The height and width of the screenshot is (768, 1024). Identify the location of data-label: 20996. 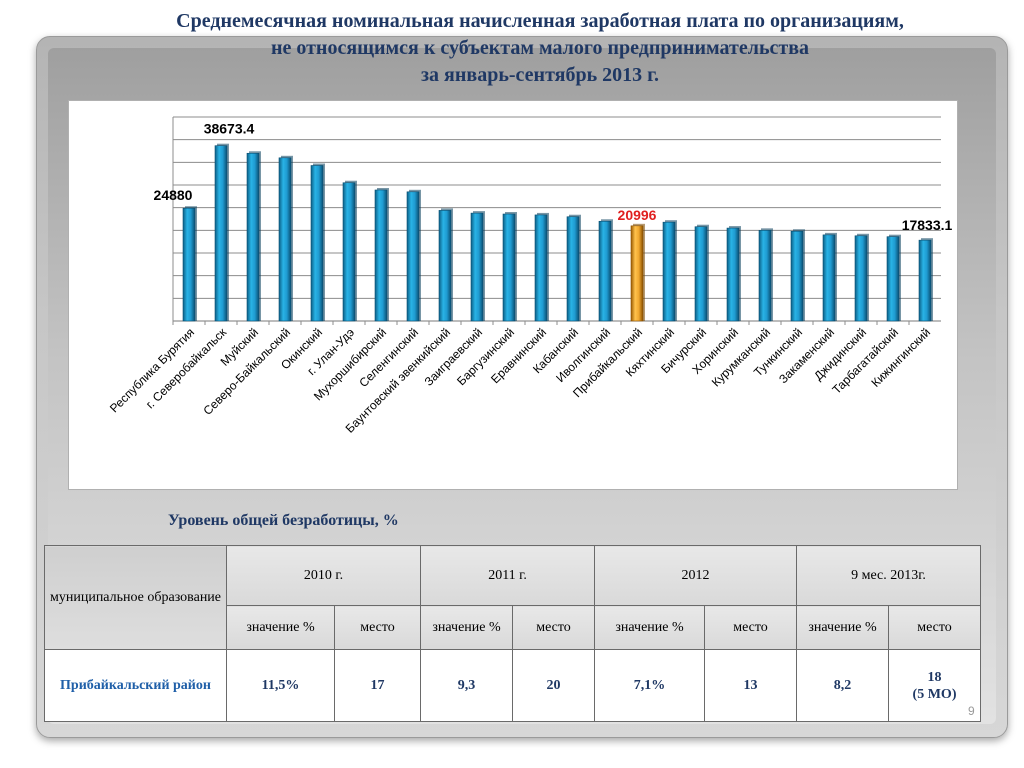
(637, 215).